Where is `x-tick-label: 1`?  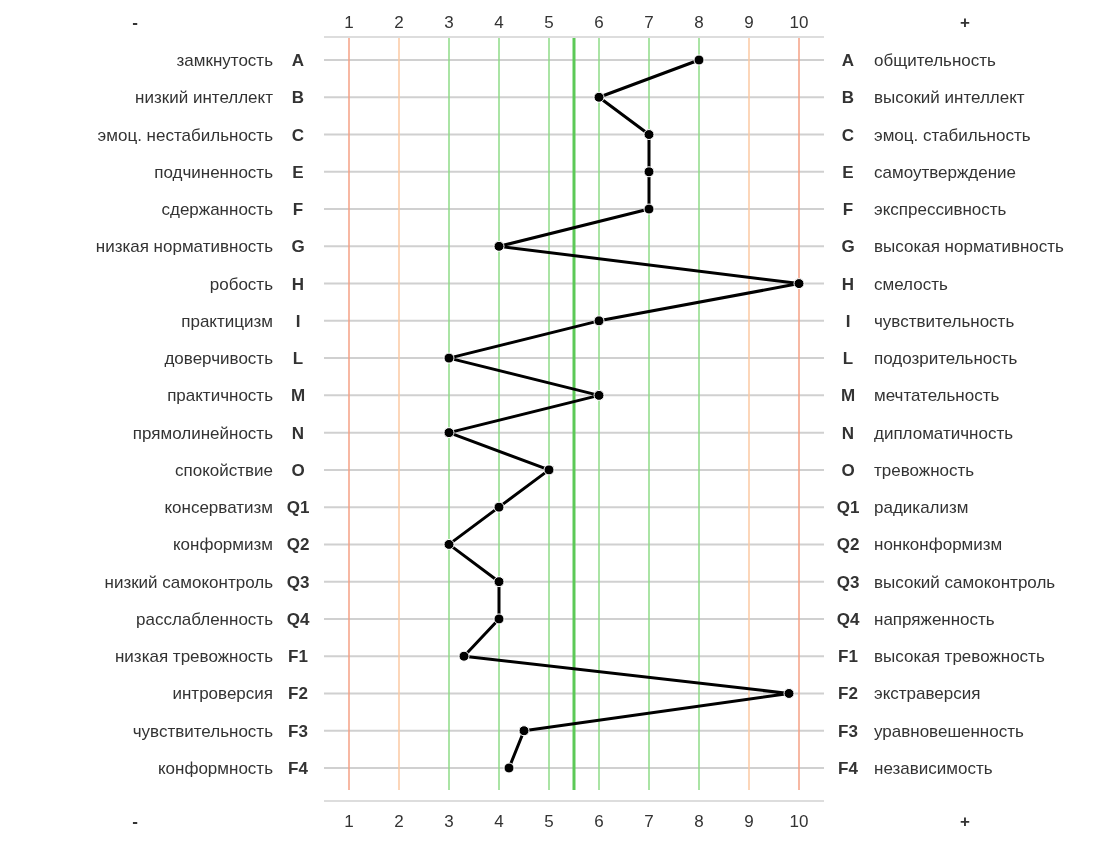 x-tick-label: 1 is located at coordinates (349, 22).